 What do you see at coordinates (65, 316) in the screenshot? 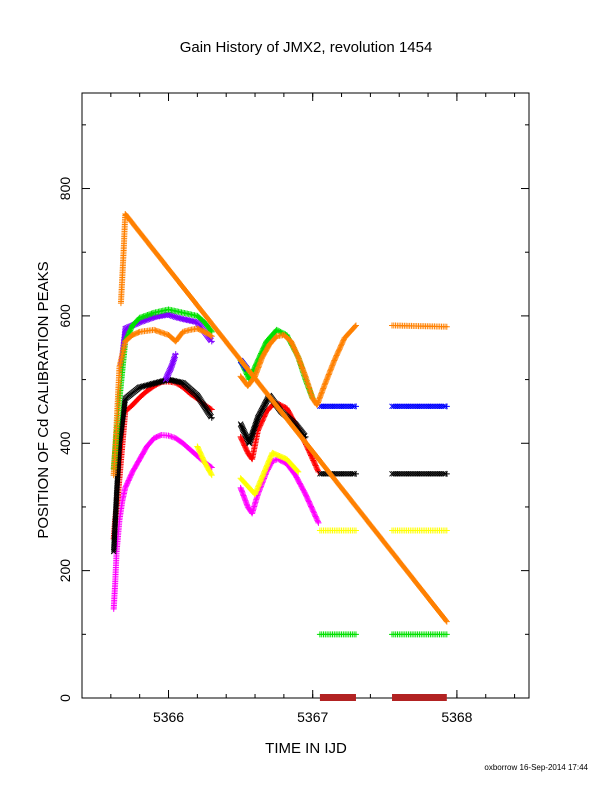
I see `y-tick-label: 600` at bounding box center [65, 316].